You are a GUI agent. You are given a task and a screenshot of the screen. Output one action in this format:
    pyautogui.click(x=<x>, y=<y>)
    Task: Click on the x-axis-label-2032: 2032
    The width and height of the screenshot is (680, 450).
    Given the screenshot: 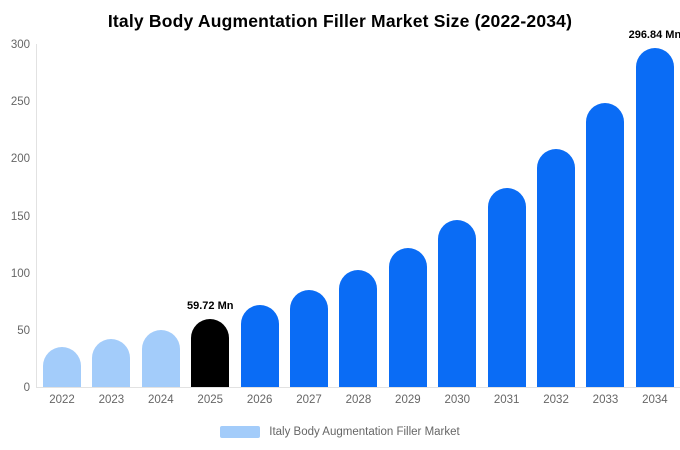 What is the action you would take?
    pyautogui.click(x=556, y=400)
    